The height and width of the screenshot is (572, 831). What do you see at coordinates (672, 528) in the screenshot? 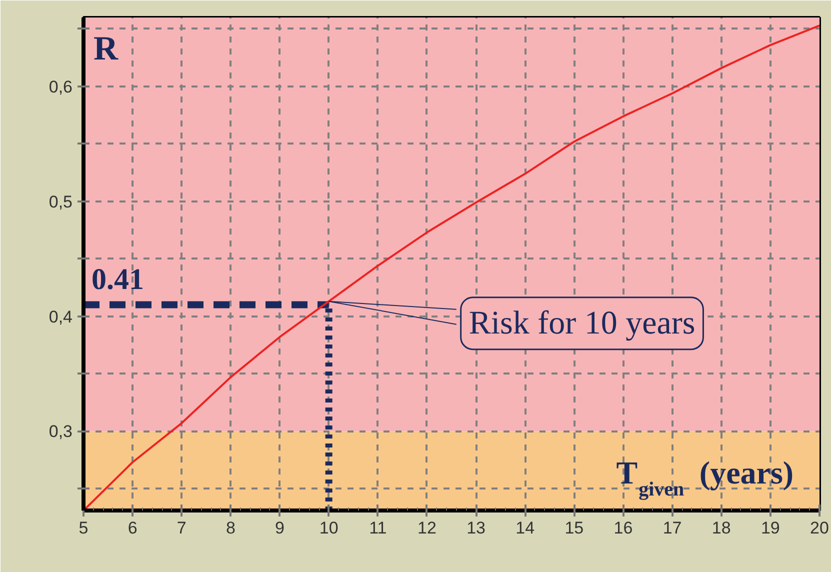
I see `x-tick-label: 17` at bounding box center [672, 528].